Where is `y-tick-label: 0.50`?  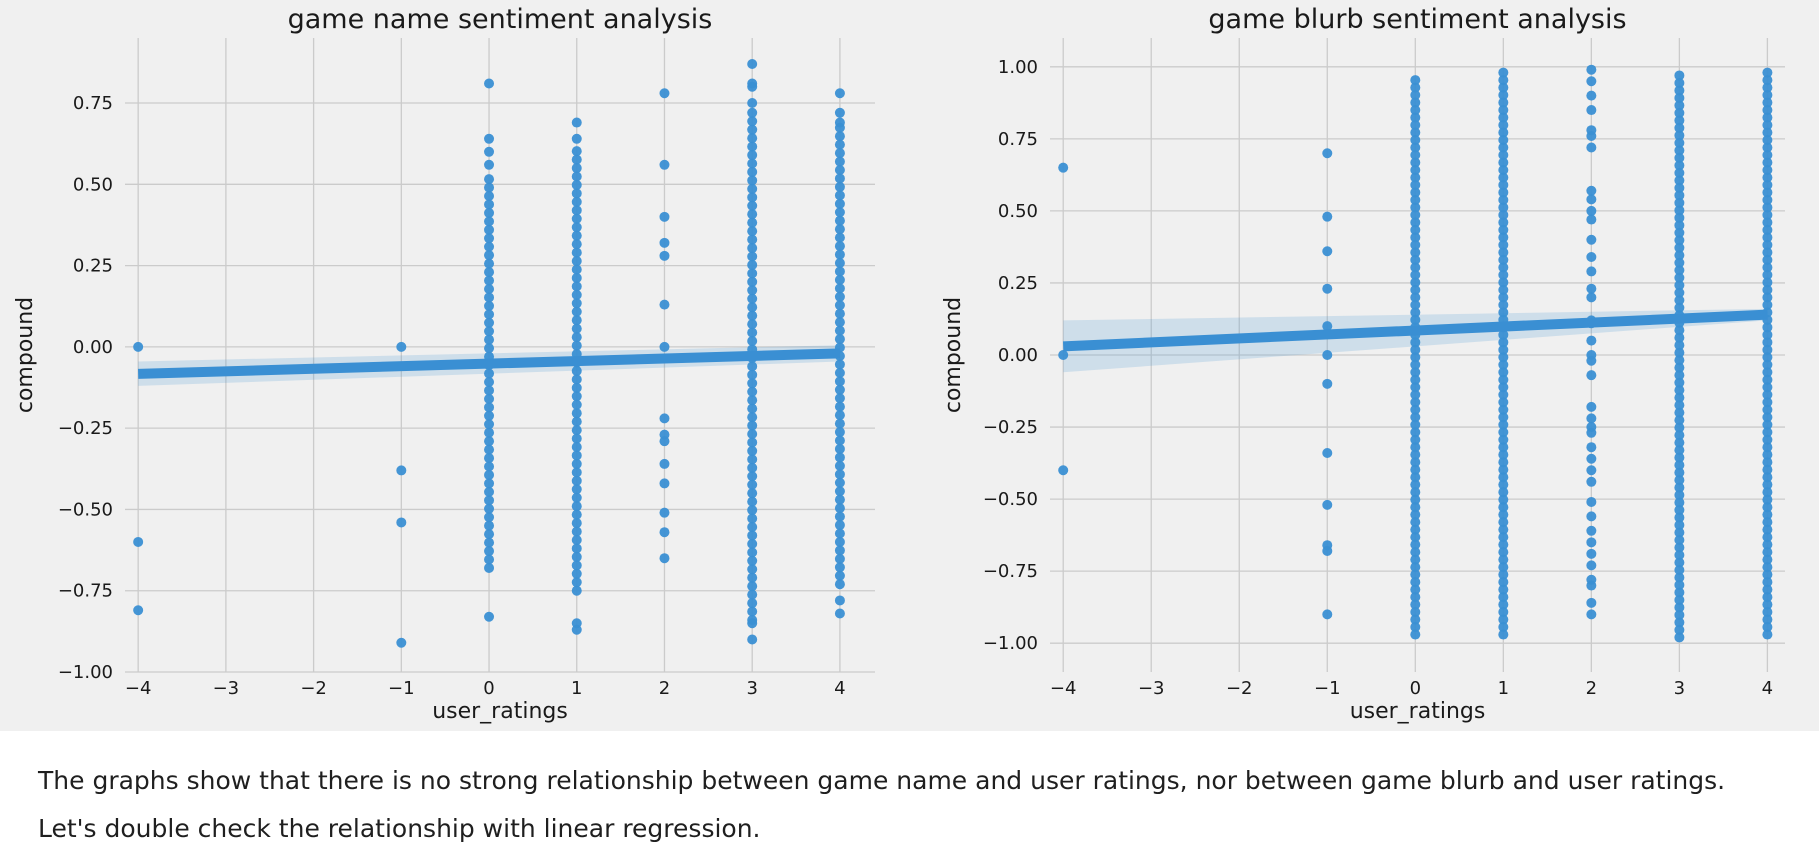
y-tick-label: 0.50 is located at coordinates (1018, 211).